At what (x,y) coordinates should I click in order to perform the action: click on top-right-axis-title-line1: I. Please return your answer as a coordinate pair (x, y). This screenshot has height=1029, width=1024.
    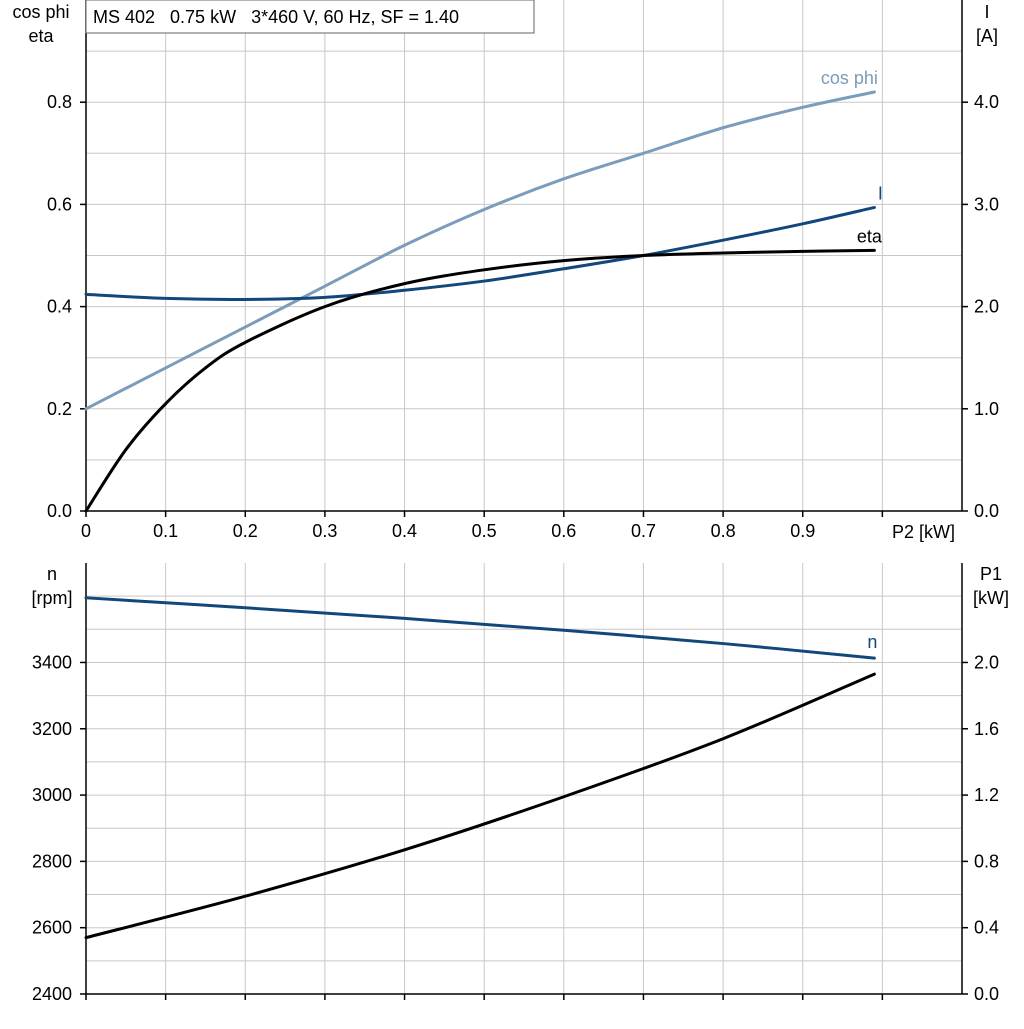
    Looking at the image, I should click on (986, 12).